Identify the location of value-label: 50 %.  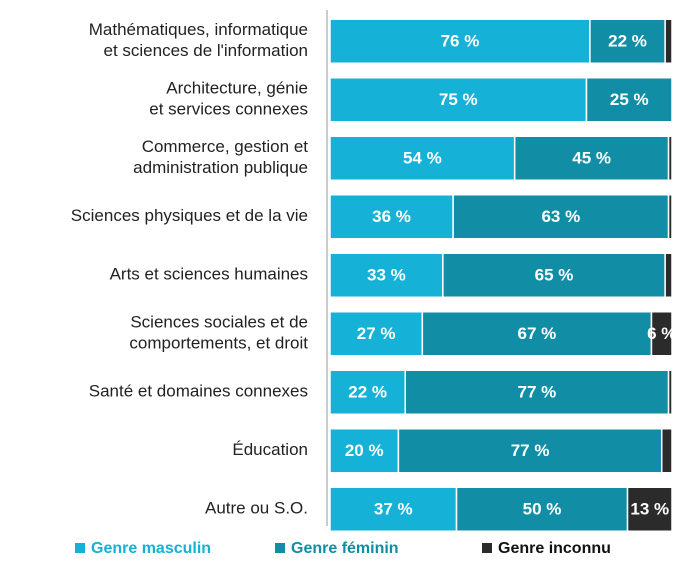
(542, 509).